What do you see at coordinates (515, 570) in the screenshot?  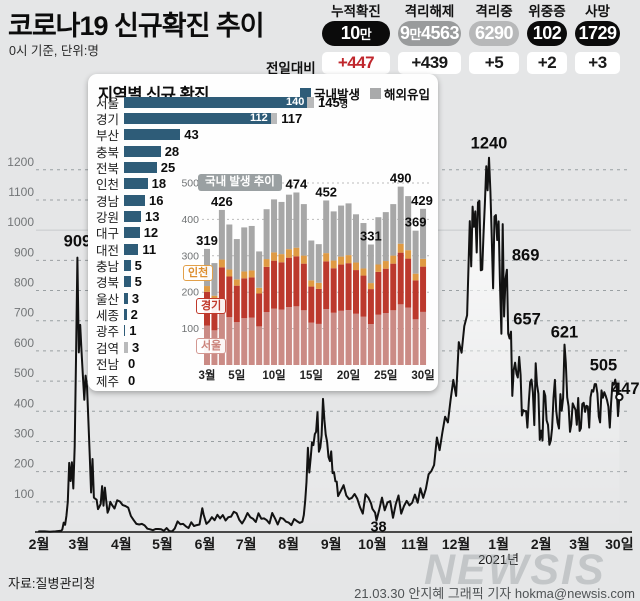 I see `newsis-watermark: NEWSIS` at bounding box center [515, 570].